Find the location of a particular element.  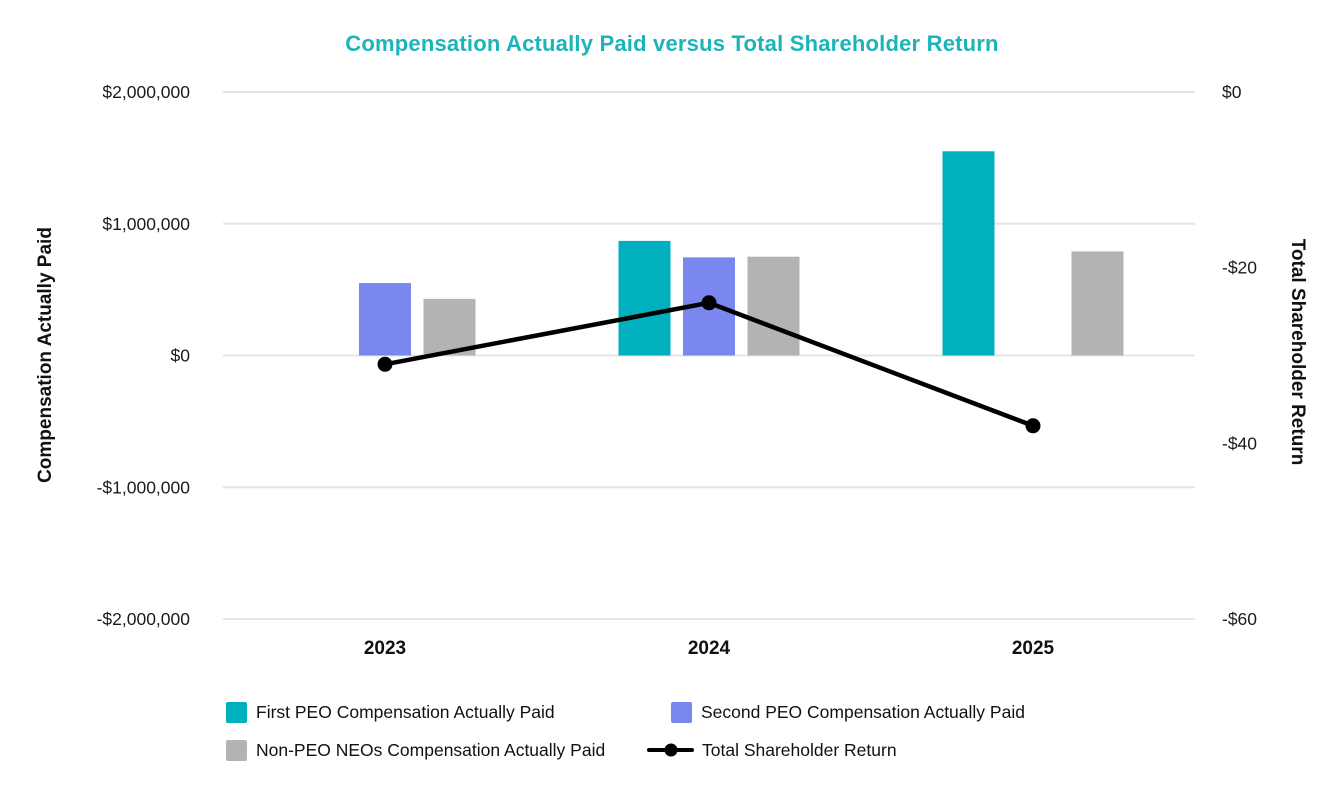

legend-item-first-peo: First PEO Compensation Actually Paid is located at coordinates (390, 712).